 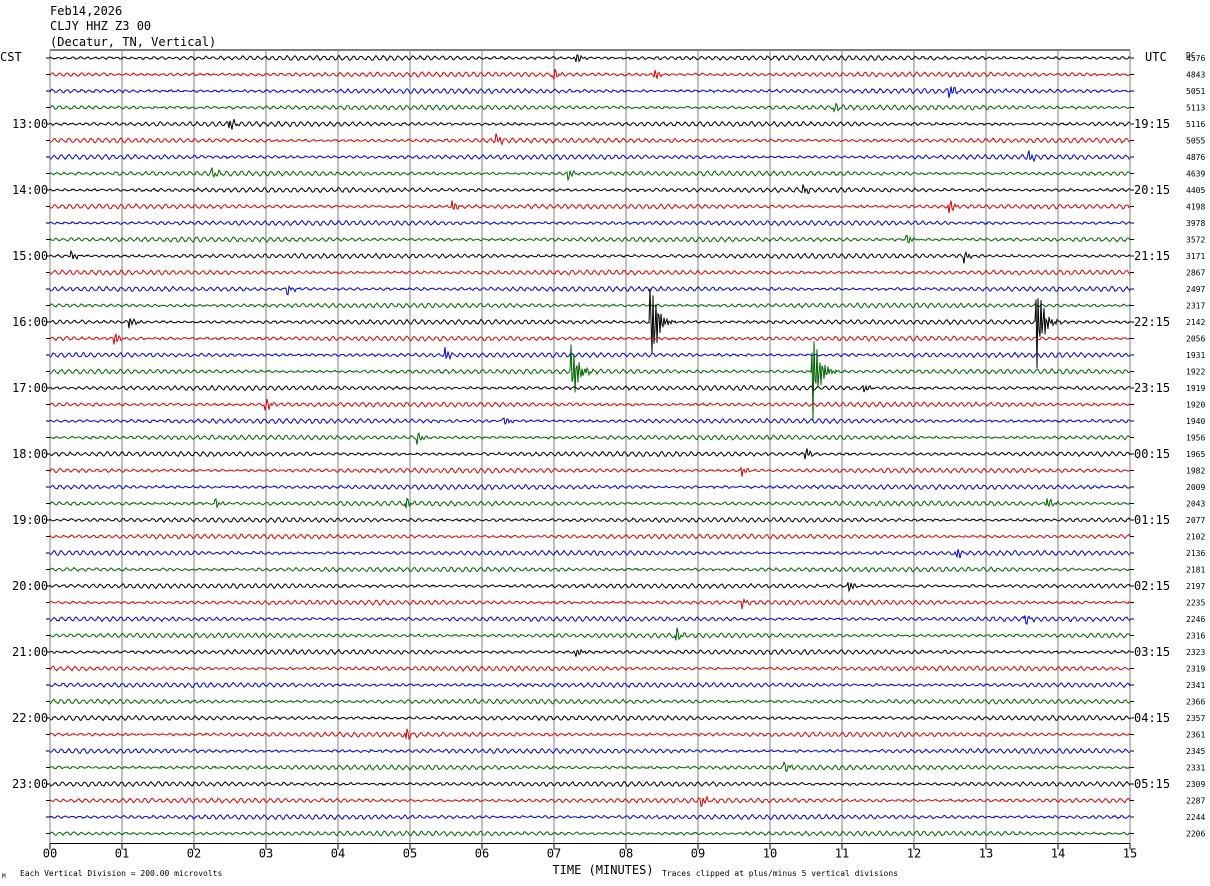 I want to click on dc-offset-label: 2043, so click(x=1195, y=504).